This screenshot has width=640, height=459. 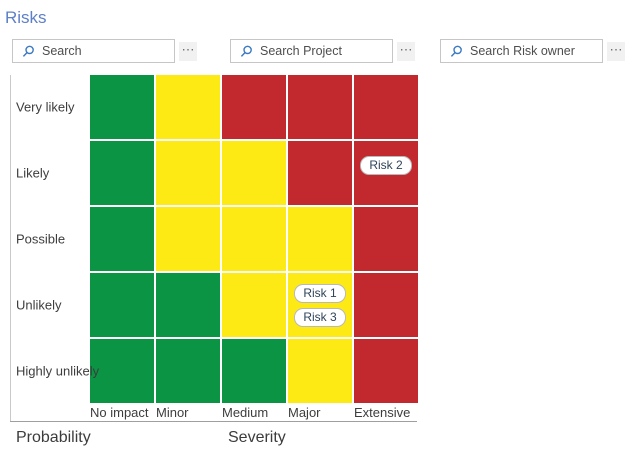 I want to click on search-project-group: ⋯, so click(x=322, y=51).